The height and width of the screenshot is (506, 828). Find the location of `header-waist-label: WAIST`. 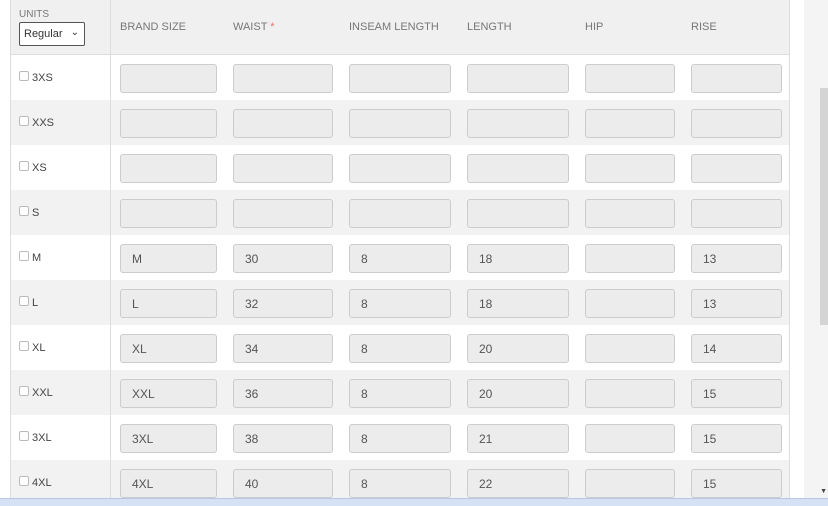

header-waist-label: WAIST is located at coordinates (250, 27).